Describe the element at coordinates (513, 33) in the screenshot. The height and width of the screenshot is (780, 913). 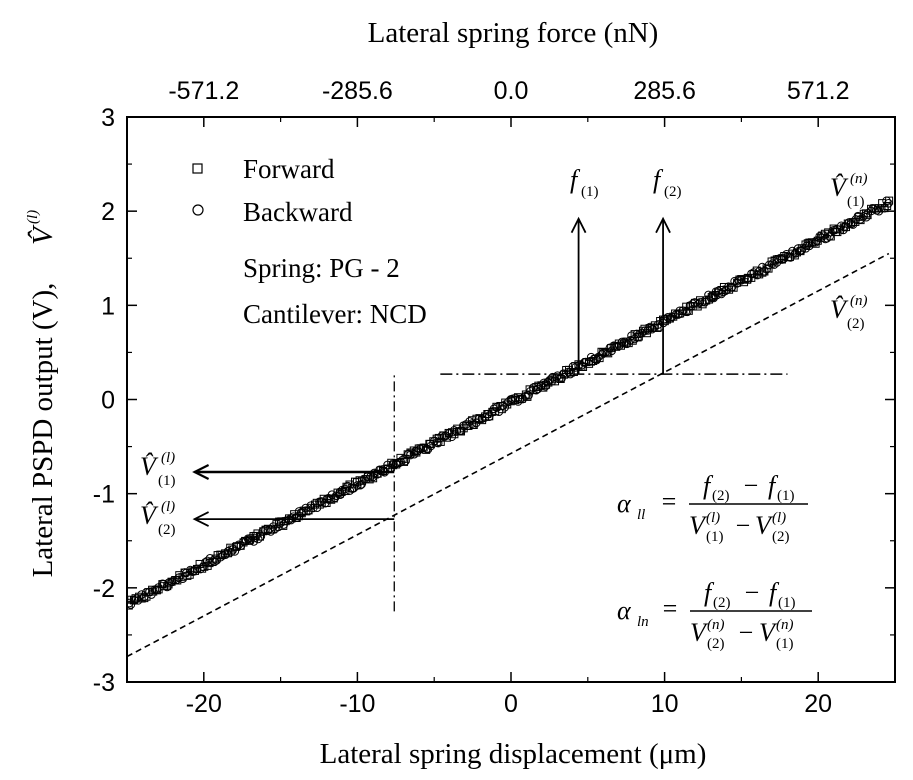
I see `x2-axis-title: Lateral spring force (nN)` at that location.